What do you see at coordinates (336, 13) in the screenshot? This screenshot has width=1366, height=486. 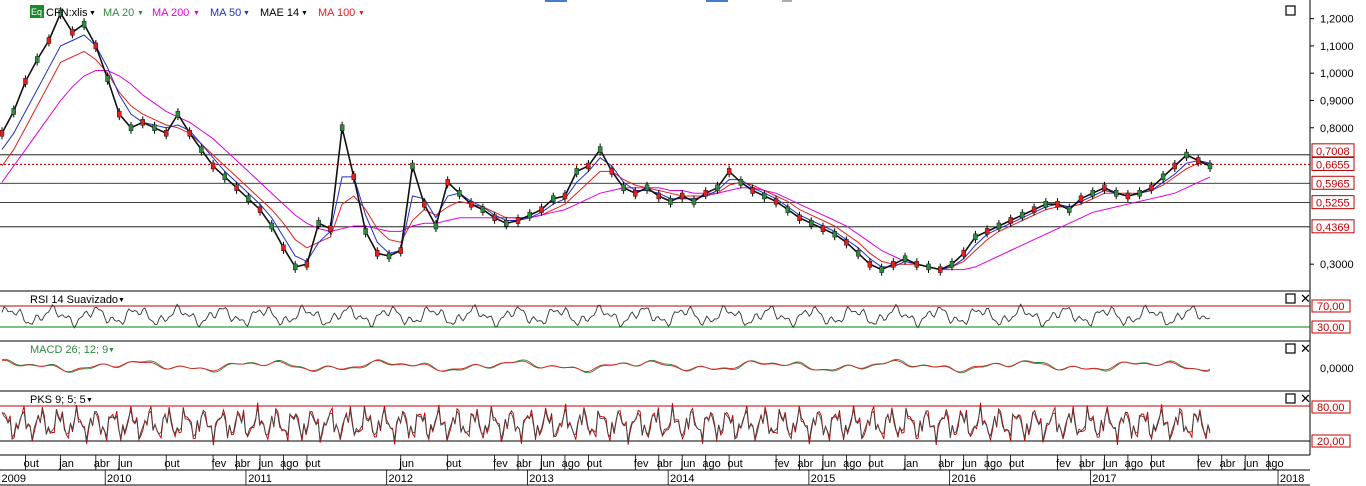 I see `ma100-label: MA 100` at bounding box center [336, 13].